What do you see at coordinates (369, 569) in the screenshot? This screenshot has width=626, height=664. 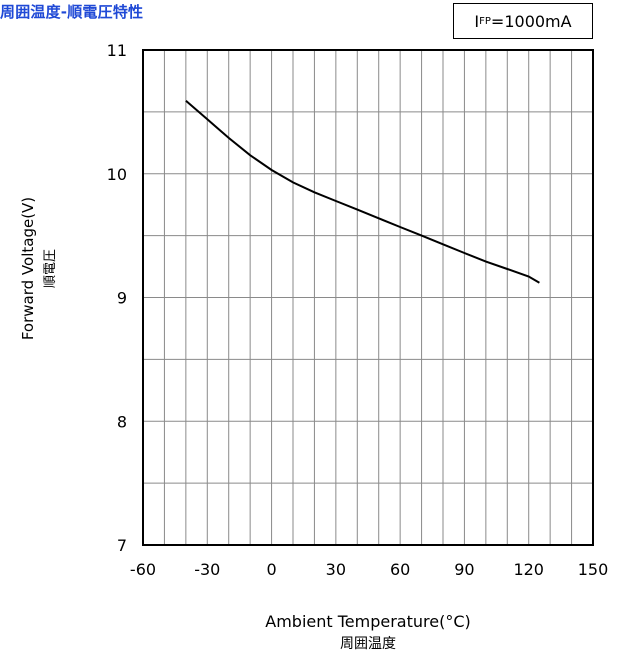 I see `x-tick-labels: -60 -30 0 30 60 90 120 150` at bounding box center [369, 569].